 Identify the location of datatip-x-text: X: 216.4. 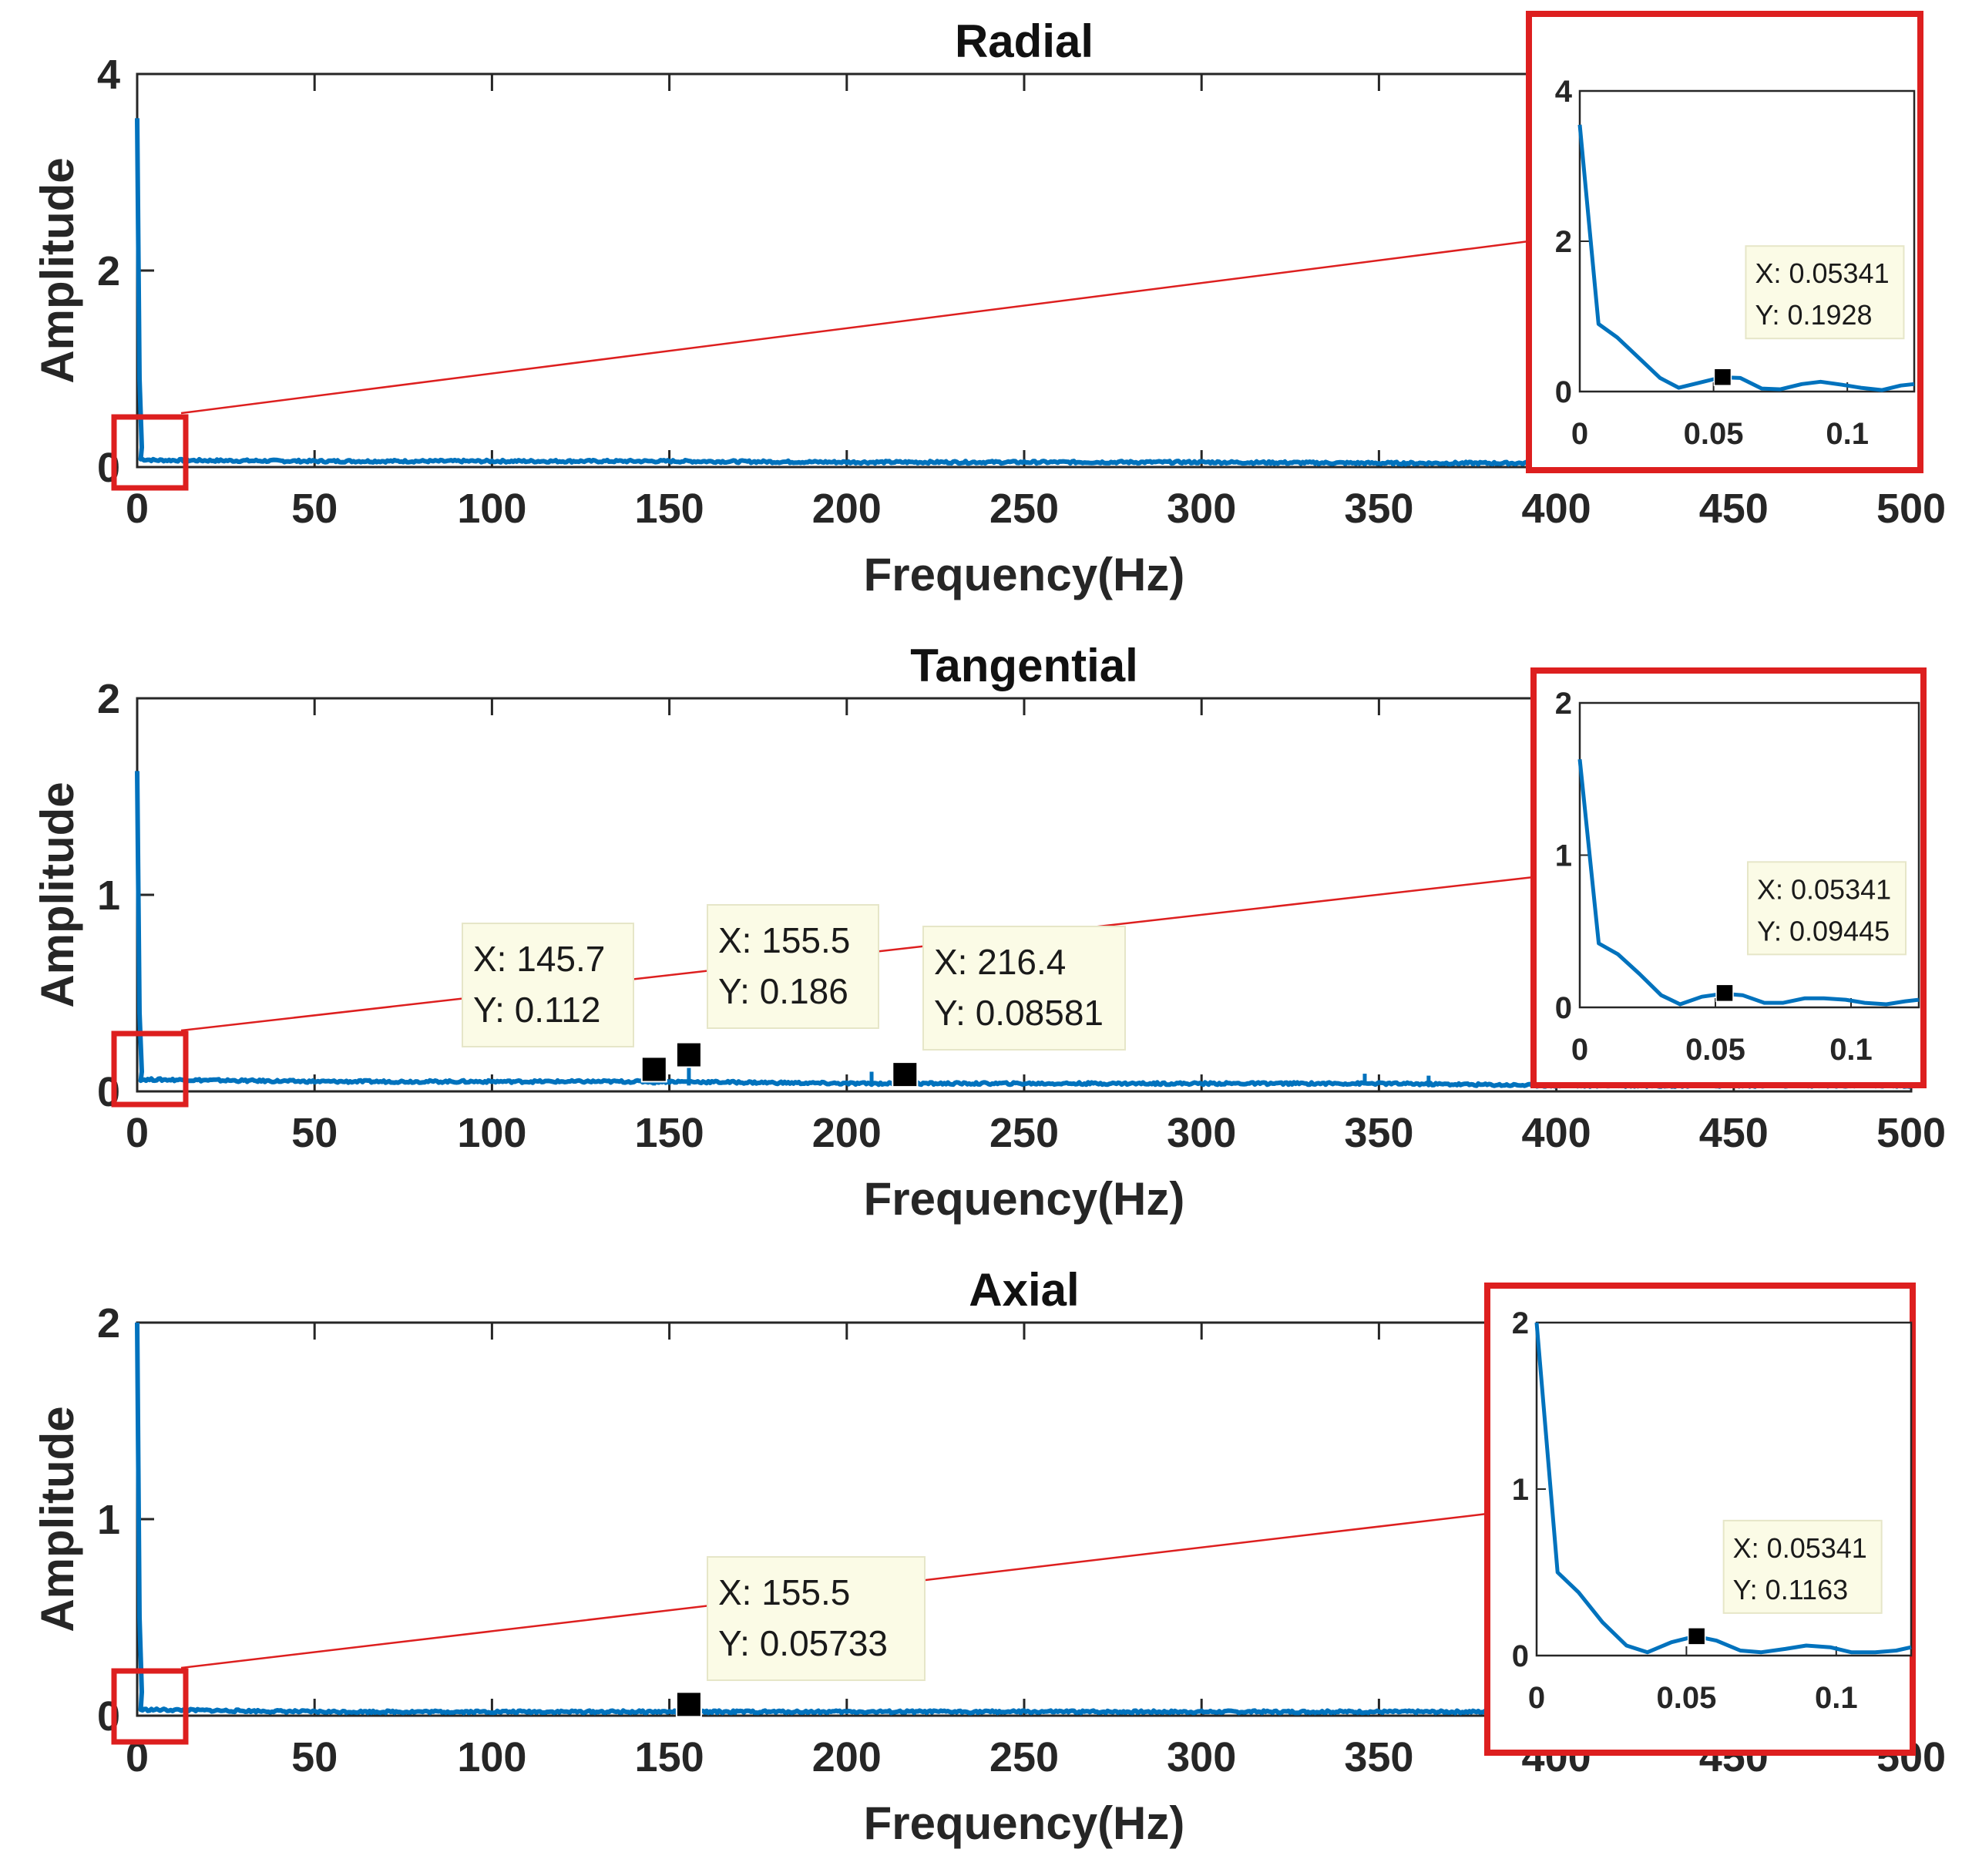
(1000, 962).